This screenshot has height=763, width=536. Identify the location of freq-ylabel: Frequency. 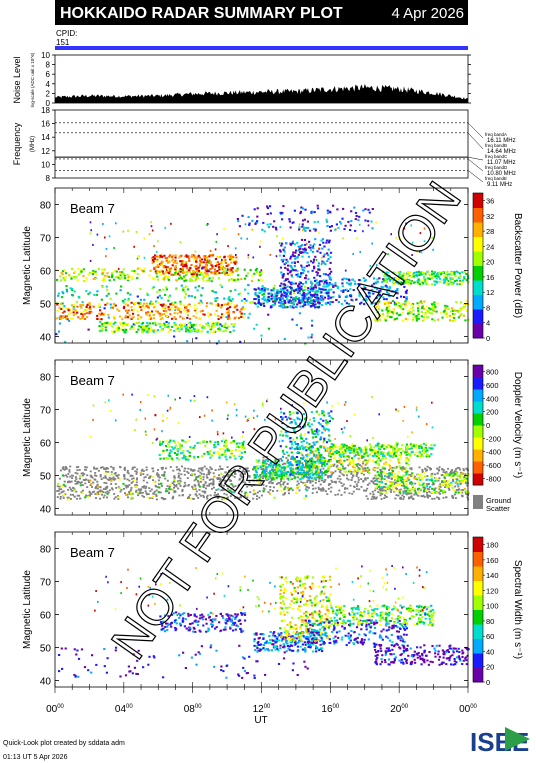
(17, 143).